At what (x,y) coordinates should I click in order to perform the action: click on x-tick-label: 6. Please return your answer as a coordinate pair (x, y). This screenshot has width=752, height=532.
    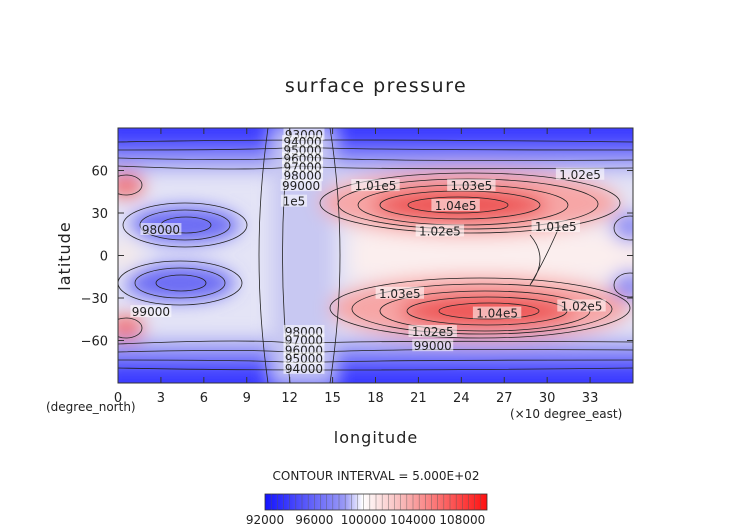
    Looking at the image, I should click on (204, 398).